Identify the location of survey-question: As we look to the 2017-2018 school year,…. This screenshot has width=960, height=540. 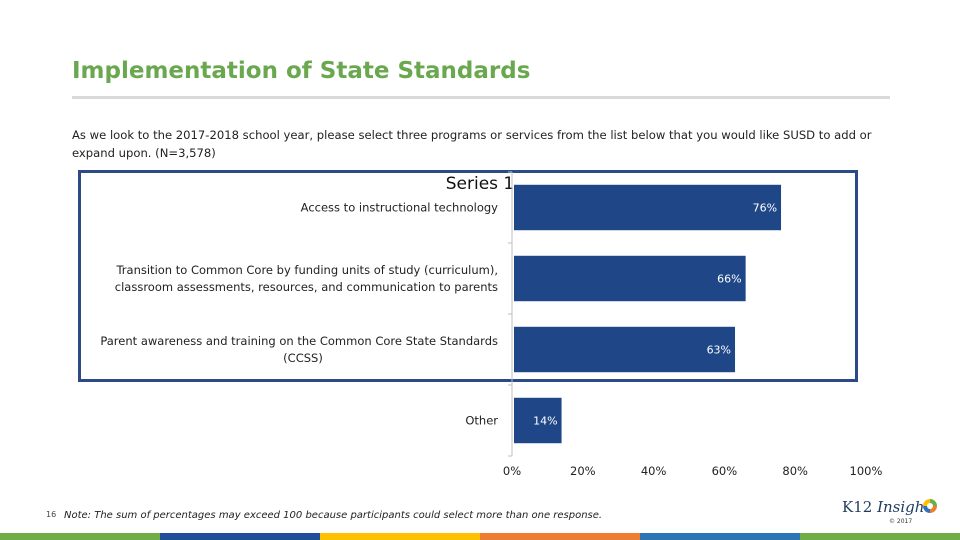
(472, 144).